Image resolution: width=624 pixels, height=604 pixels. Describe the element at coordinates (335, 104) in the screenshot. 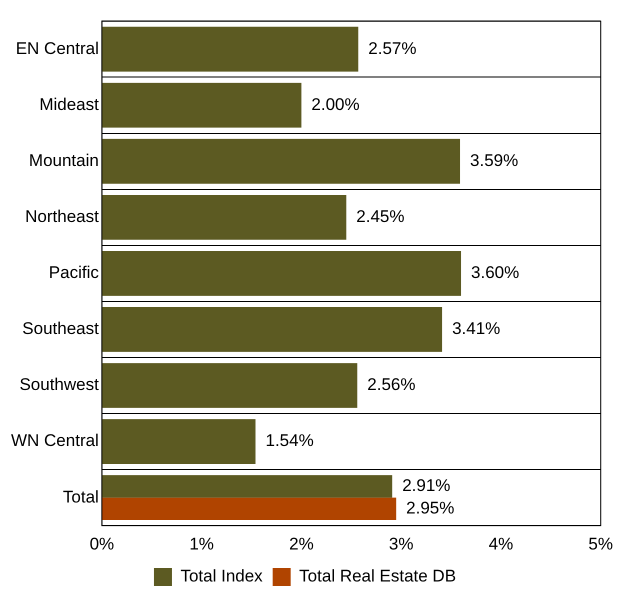

I see `data-label: 2.00%` at that location.